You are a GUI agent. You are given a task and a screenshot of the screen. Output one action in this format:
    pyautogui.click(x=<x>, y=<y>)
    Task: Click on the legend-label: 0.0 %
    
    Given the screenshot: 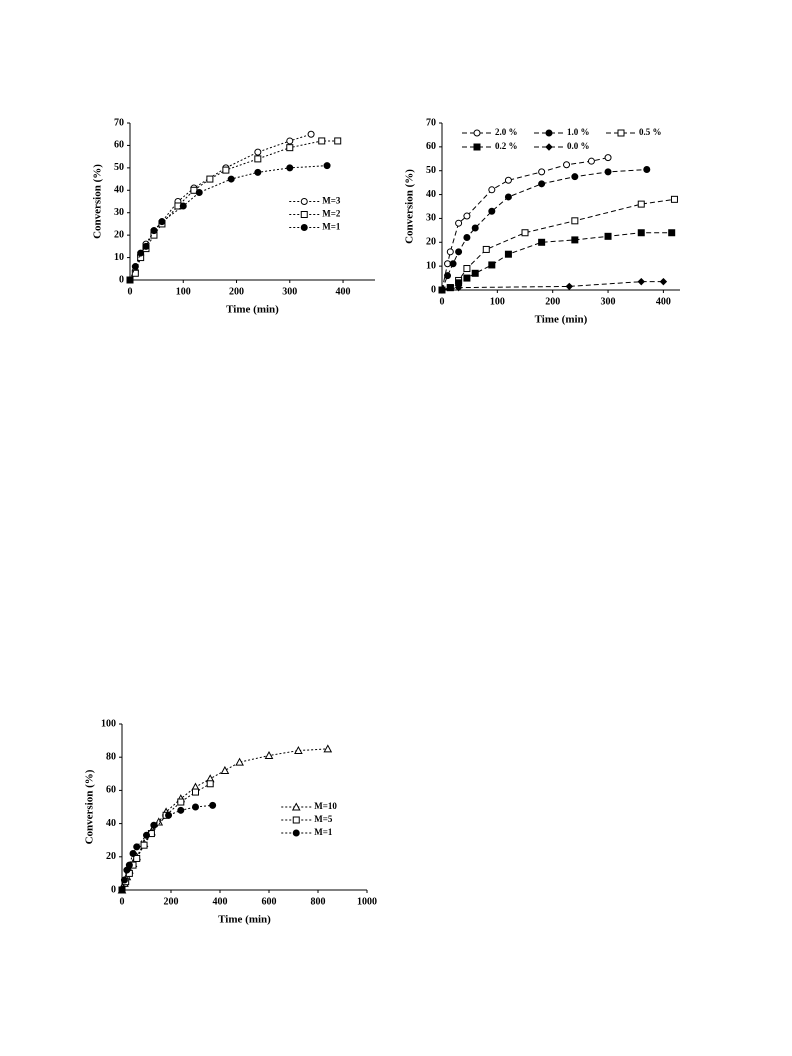 What is the action you would take?
    pyautogui.click(x=578, y=146)
    